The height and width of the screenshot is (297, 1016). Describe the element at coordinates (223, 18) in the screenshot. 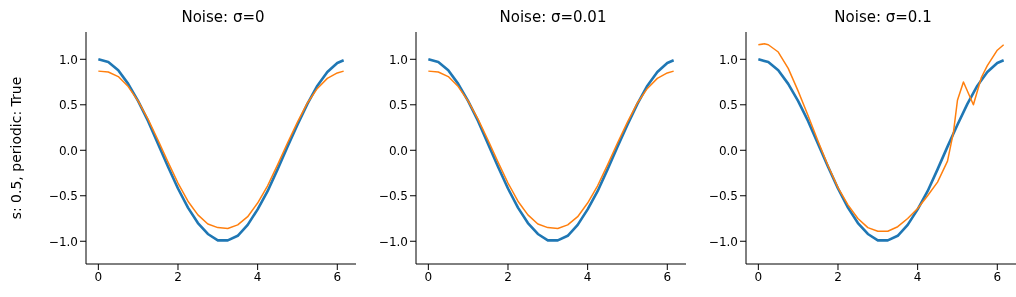

I see `chart-title: Noise: σ=0` at that location.